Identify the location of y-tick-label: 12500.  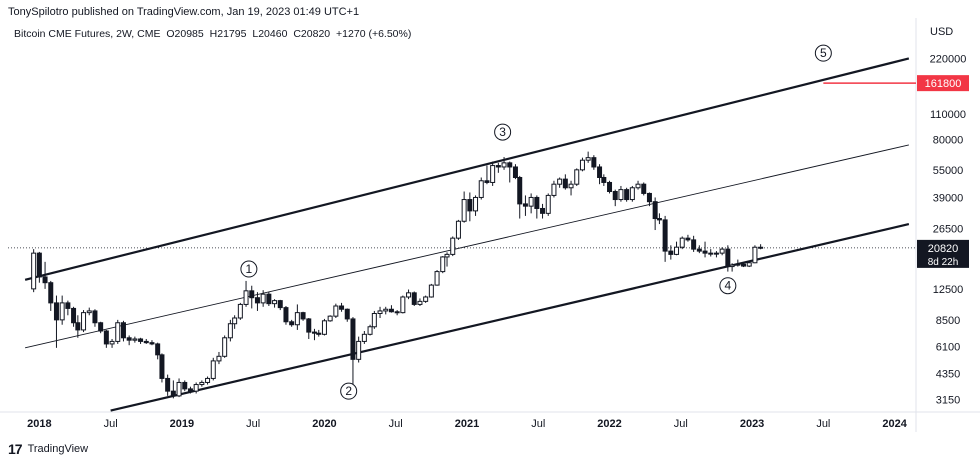
(948, 290).